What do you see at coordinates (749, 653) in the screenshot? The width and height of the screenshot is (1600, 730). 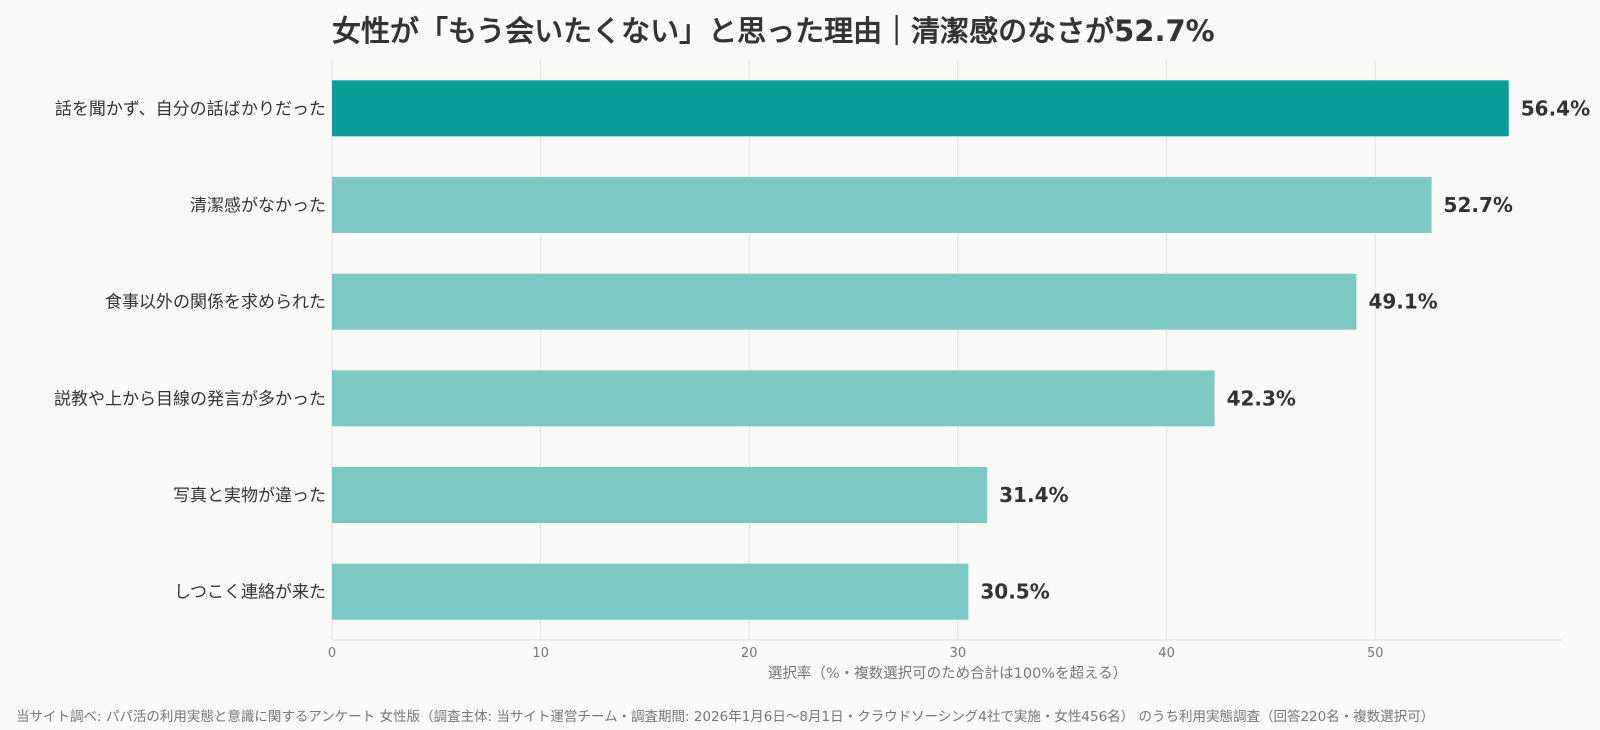 I see `x-tick-label: 20` at bounding box center [749, 653].